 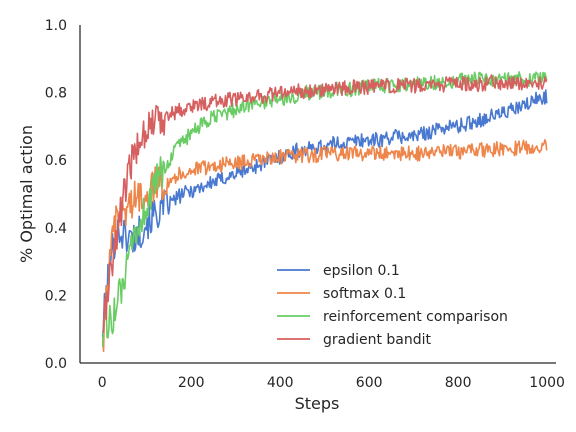 What do you see at coordinates (56, 296) in the screenshot?
I see `y-tick-label: 0.2` at bounding box center [56, 296].